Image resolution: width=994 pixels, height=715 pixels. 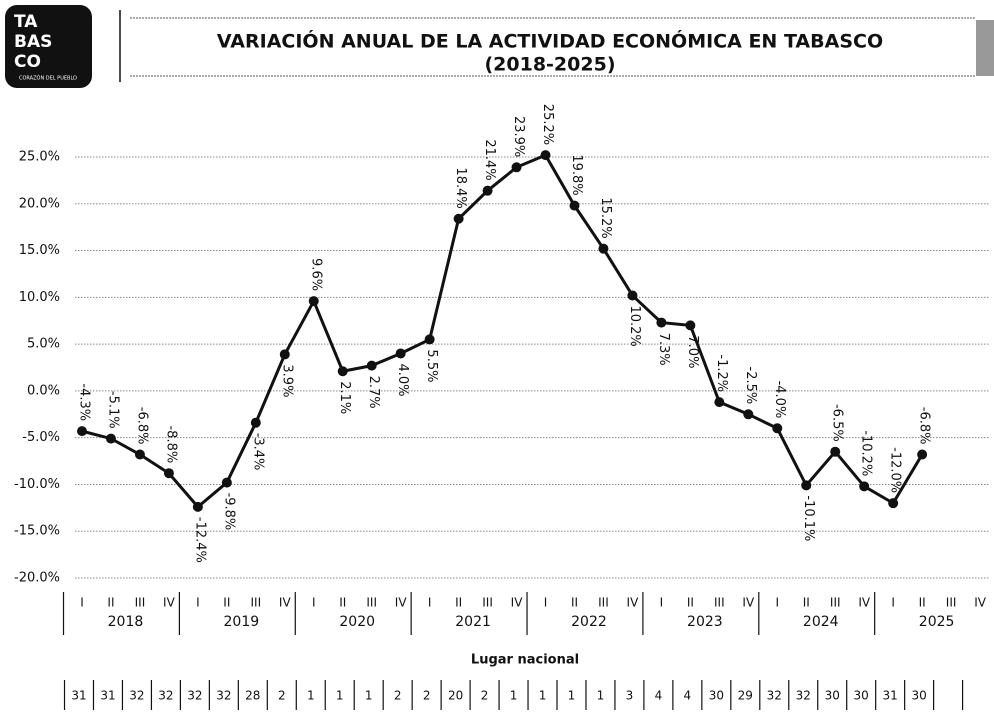 What do you see at coordinates (84, 402) in the screenshot?
I see `data-label: -4.3%` at bounding box center [84, 402].